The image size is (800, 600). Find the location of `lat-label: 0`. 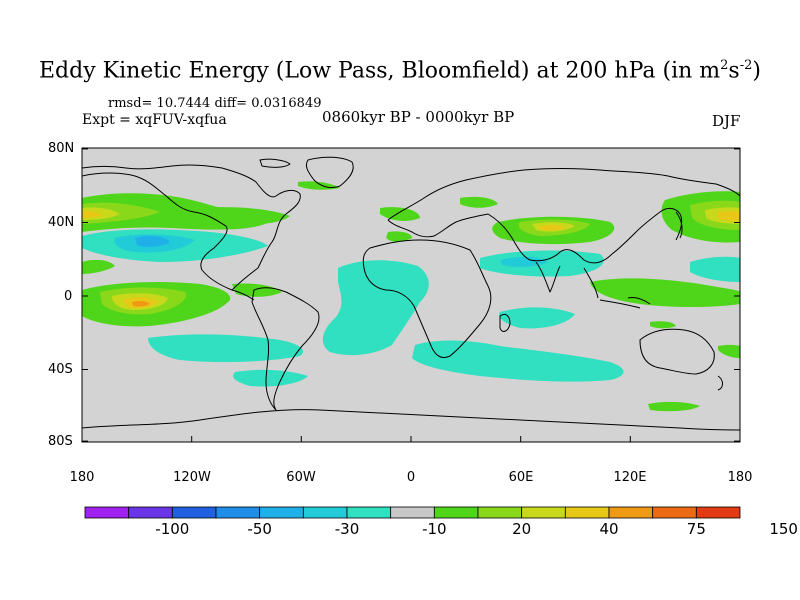

lat-label: 0 is located at coordinates (68, 296).